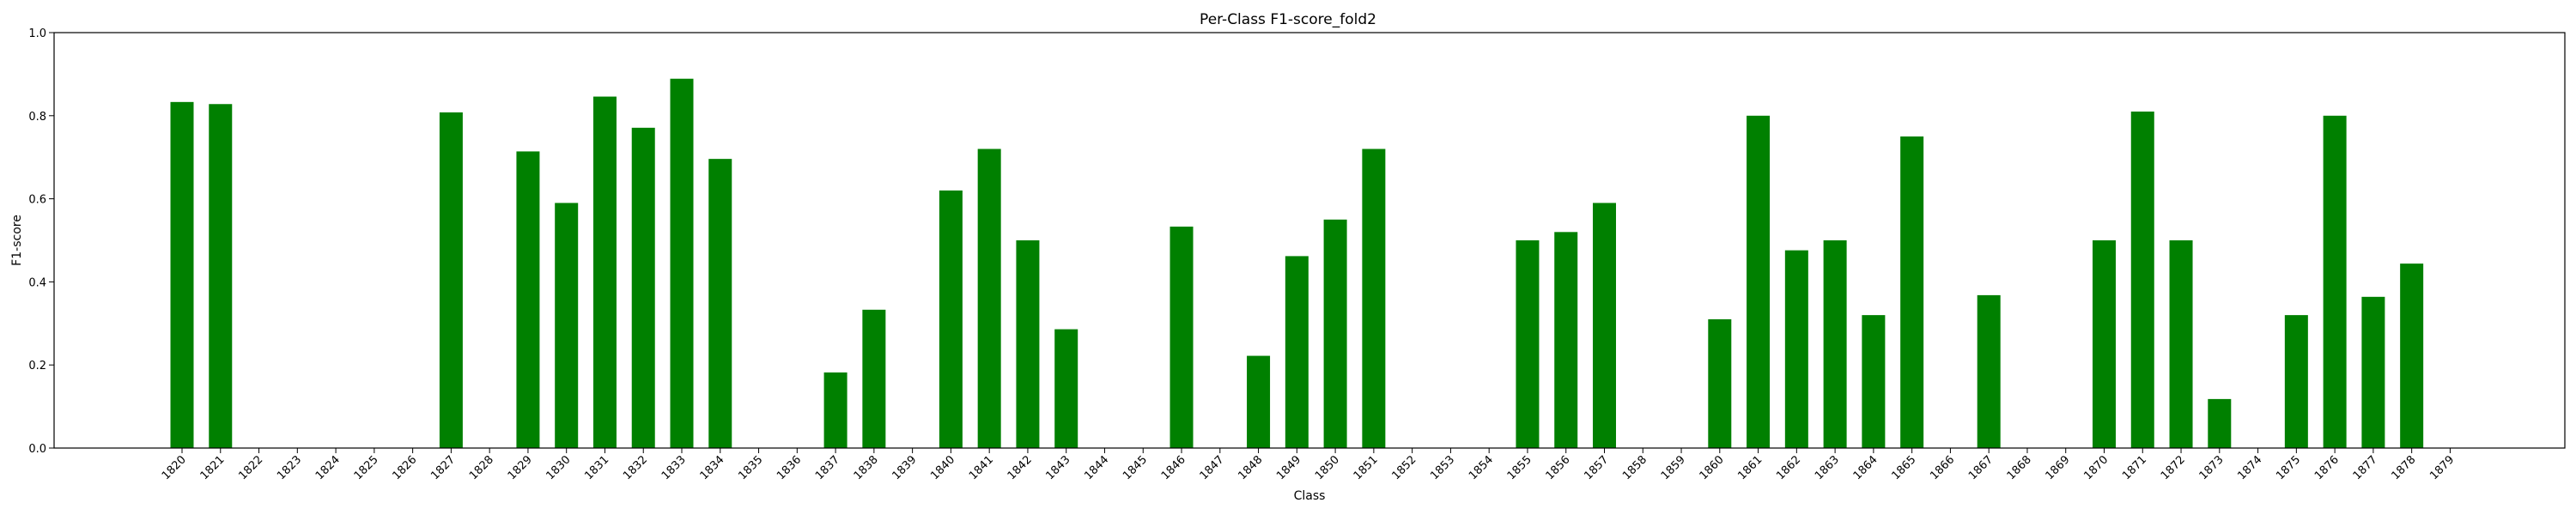 This screenshot has height=515, width=2576. I want to click on x-tick-label-1857: 1857, so click(1597, 467).